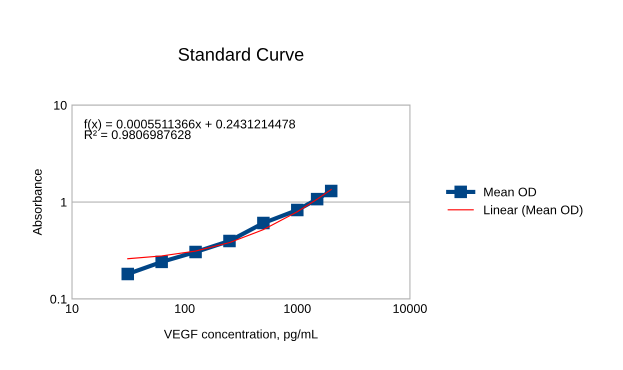 Image resolution: width=623 pixels, height=370 pixels. I want to click on legend-label: Linear (Mean OD), so click(533, 211).